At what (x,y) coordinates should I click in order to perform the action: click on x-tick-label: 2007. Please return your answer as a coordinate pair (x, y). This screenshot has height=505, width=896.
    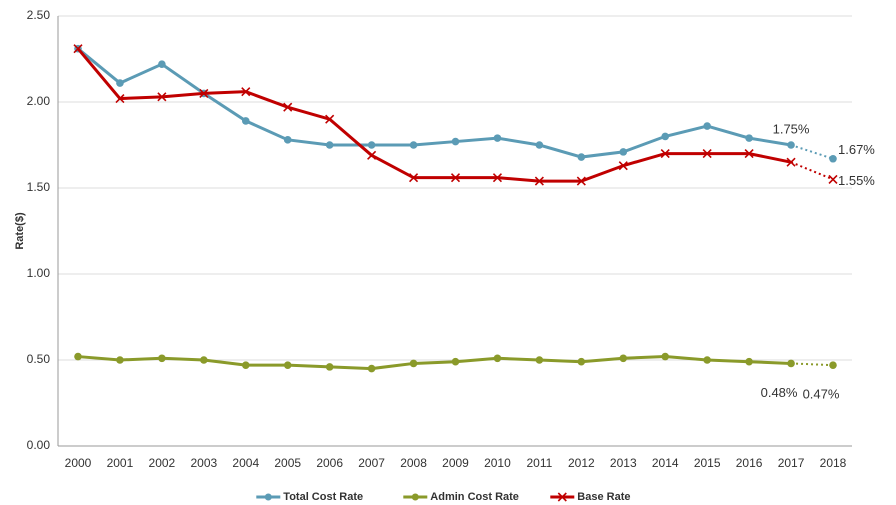
    Looking at the image, I should click on (371, 463).